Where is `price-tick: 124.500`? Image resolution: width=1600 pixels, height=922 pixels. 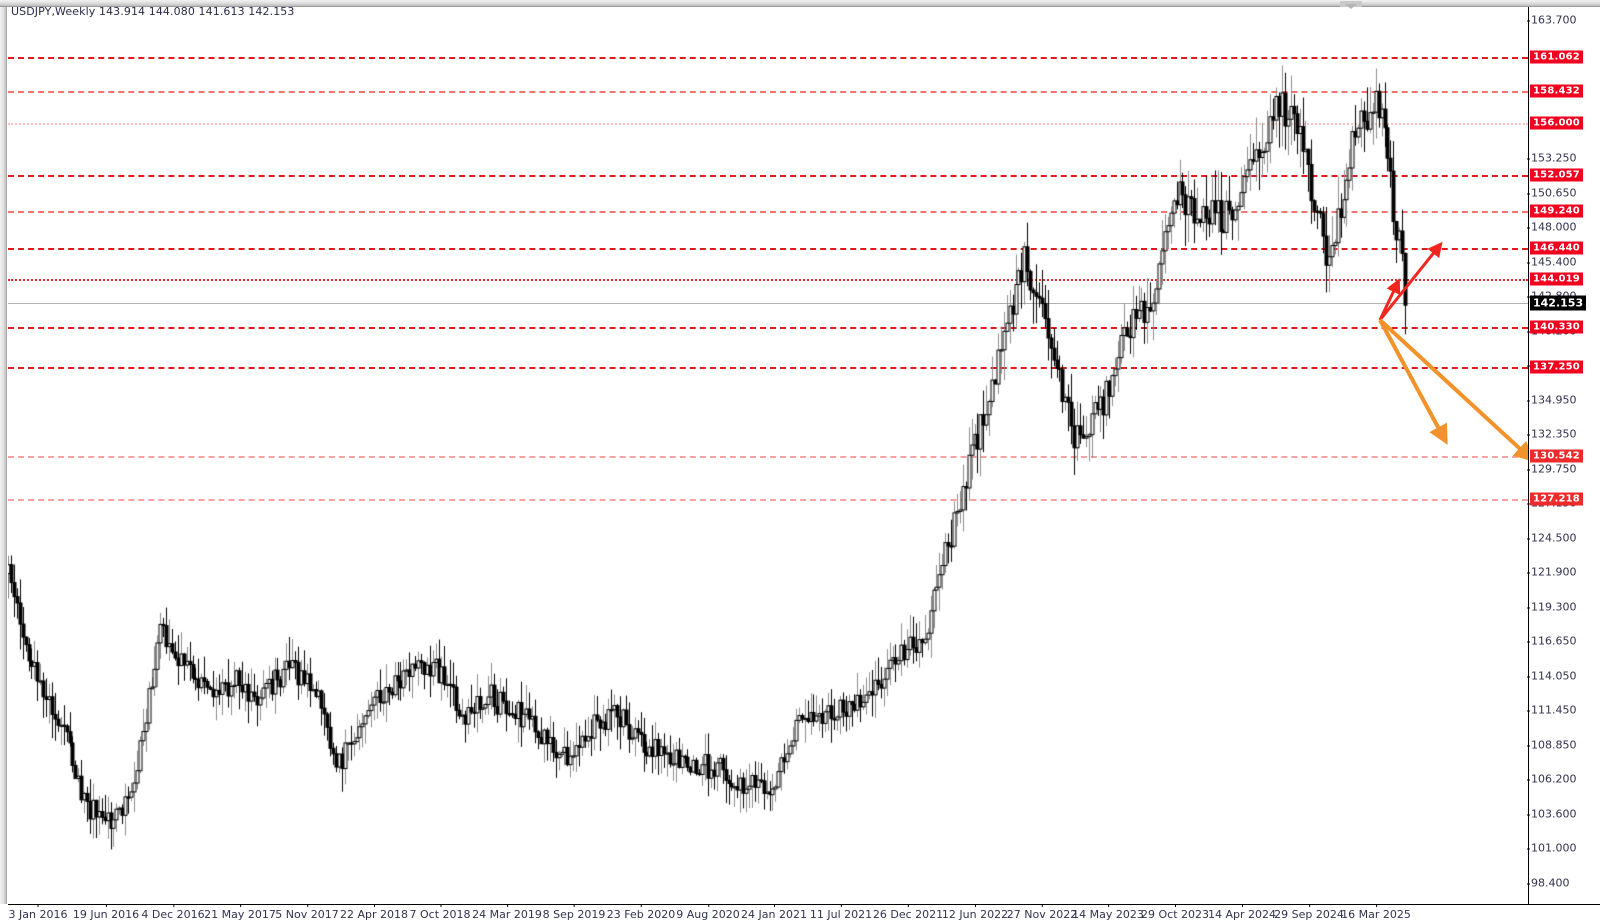
price-tick: 124.500 is located at coordinates (1552, 538).